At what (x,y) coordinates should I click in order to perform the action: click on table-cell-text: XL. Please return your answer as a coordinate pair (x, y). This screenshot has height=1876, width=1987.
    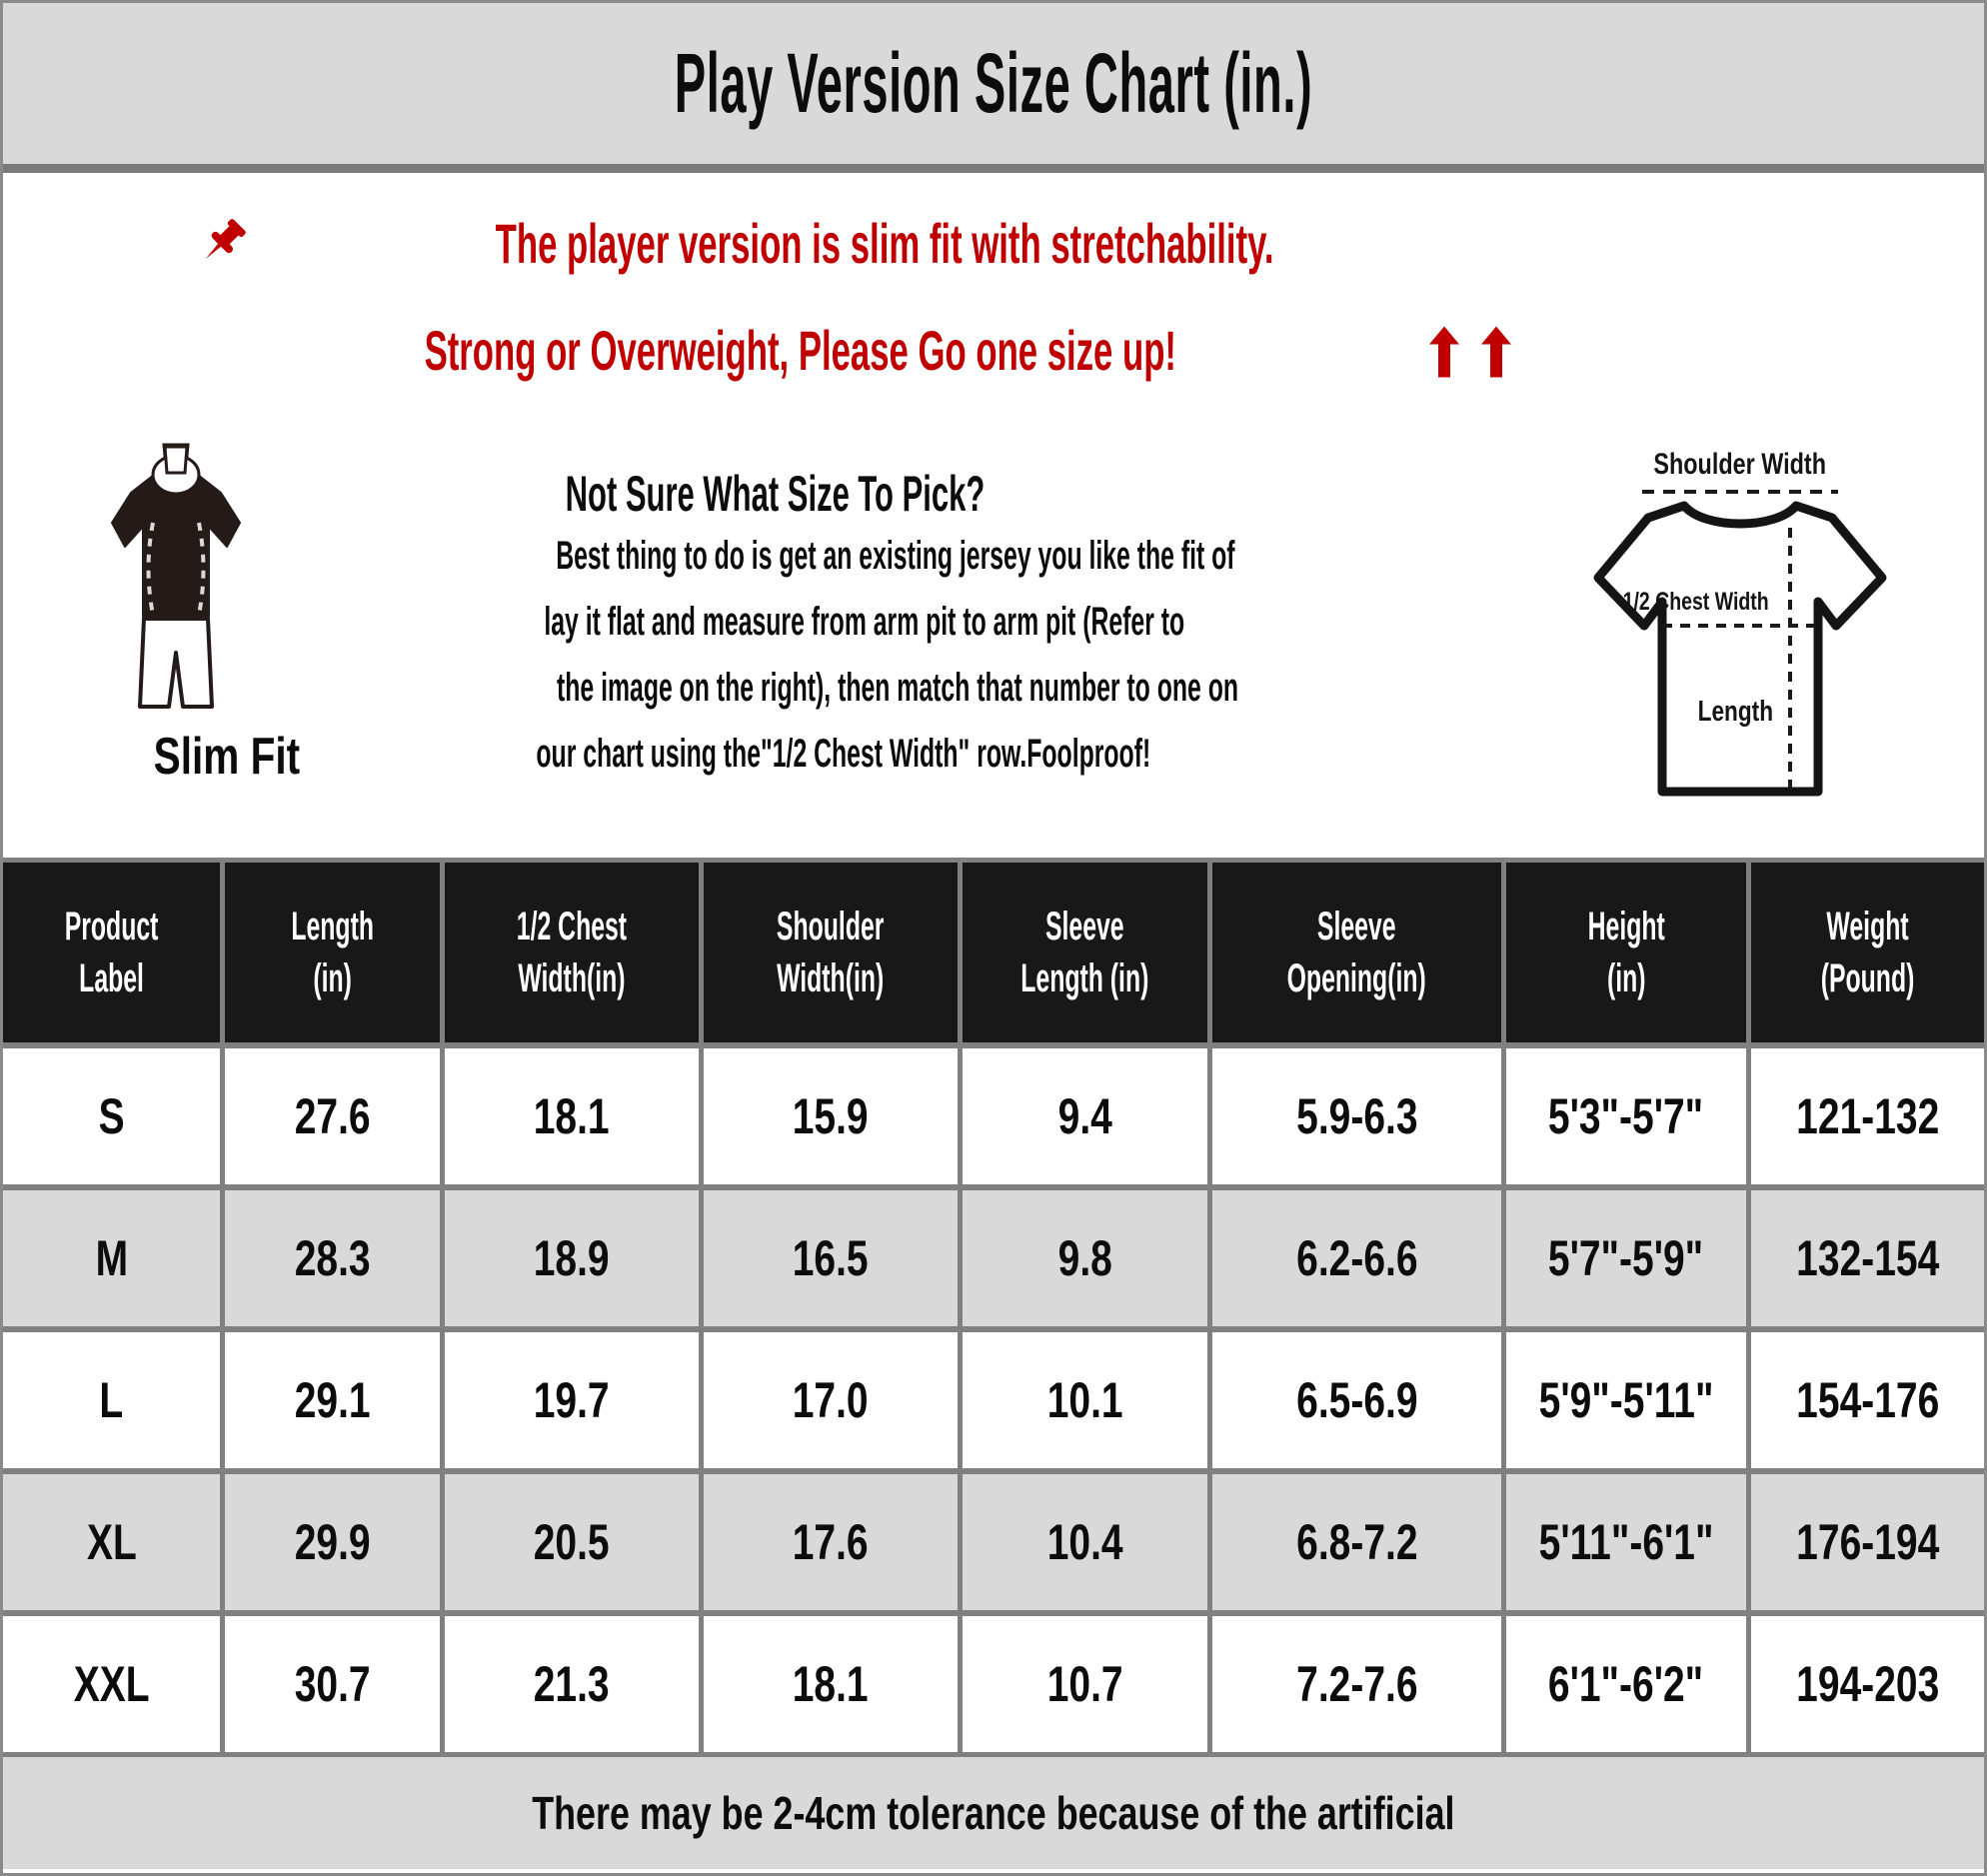
    Looking at the image, I should click on (111, 1542).